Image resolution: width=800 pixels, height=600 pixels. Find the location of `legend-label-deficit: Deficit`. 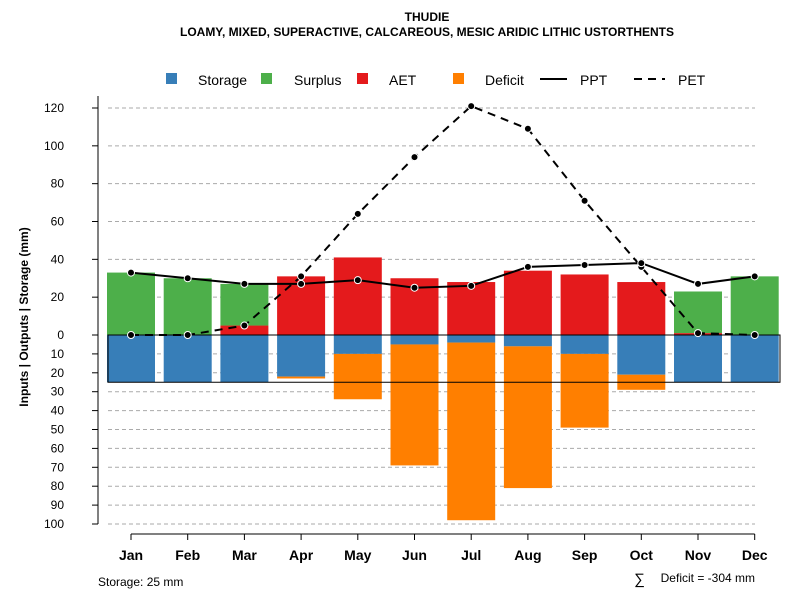

legend-label-deficit: Deficit is located at coordinates (504, 80).